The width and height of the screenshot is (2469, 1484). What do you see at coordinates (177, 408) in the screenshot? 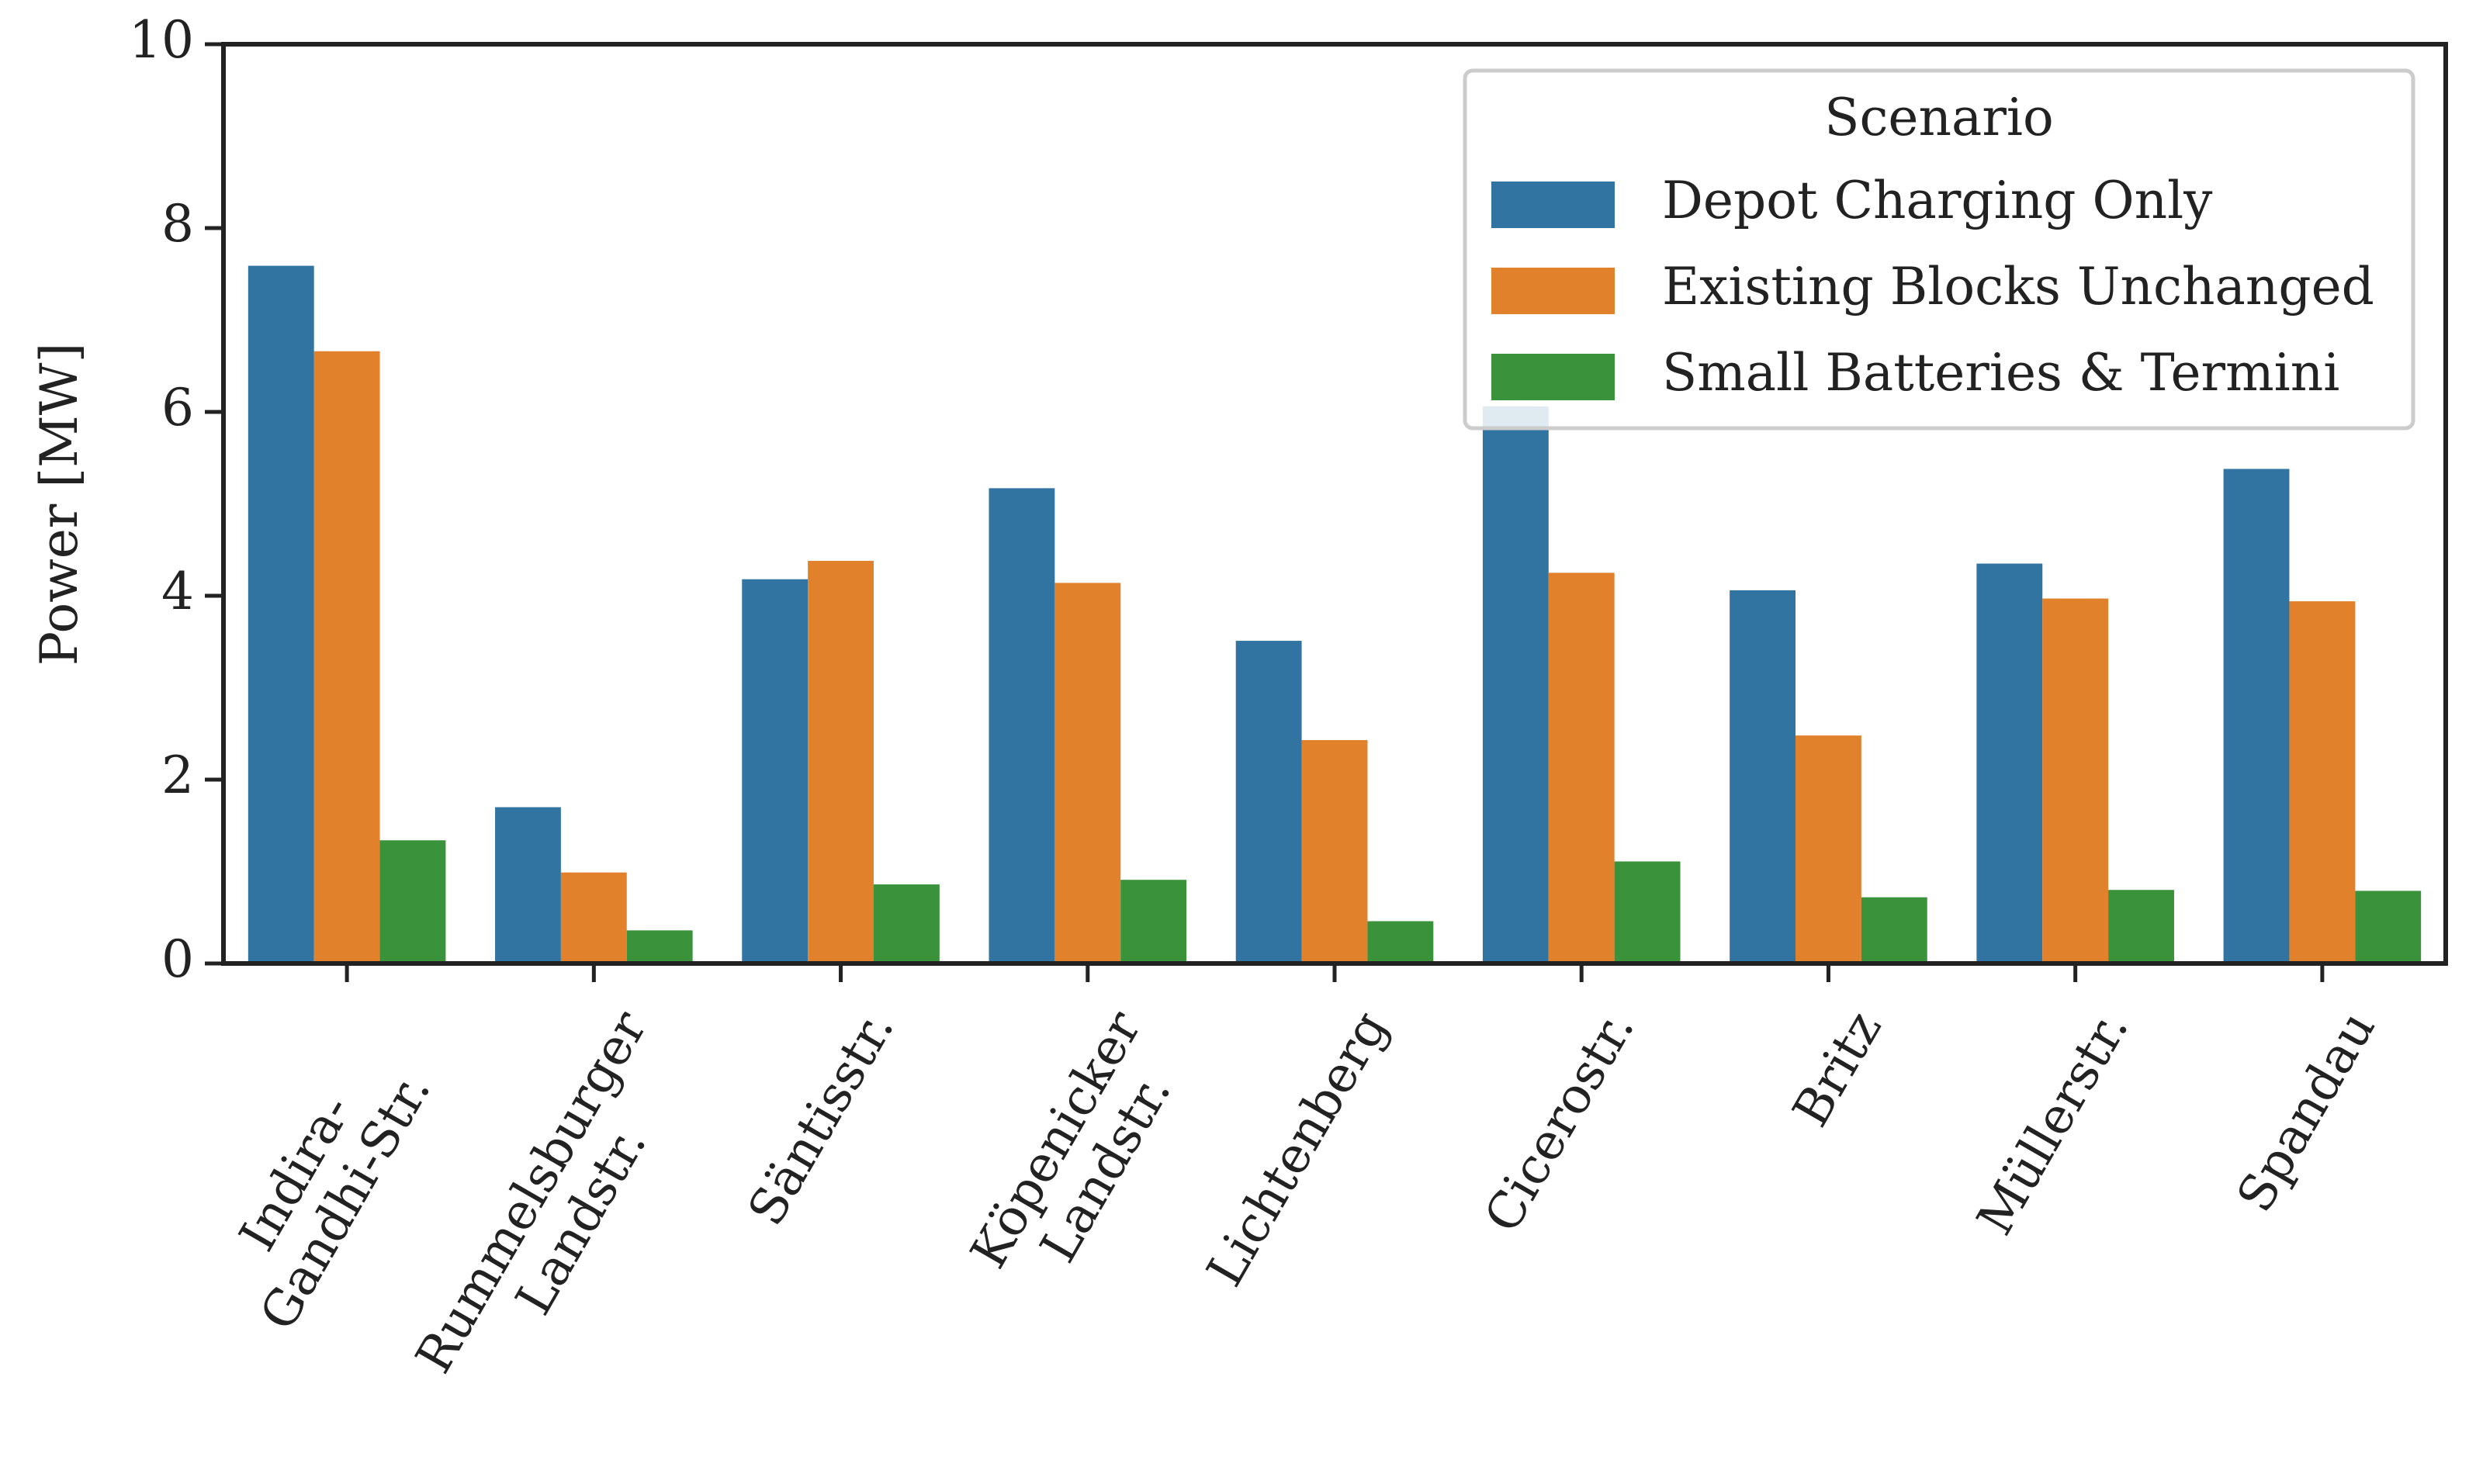
I see `y-tick-label: 6` at bounding box center [177, 408].